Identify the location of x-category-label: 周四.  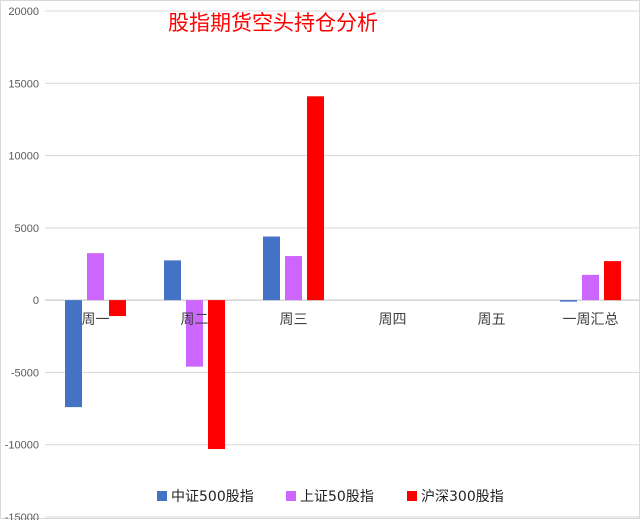
(393, 320).